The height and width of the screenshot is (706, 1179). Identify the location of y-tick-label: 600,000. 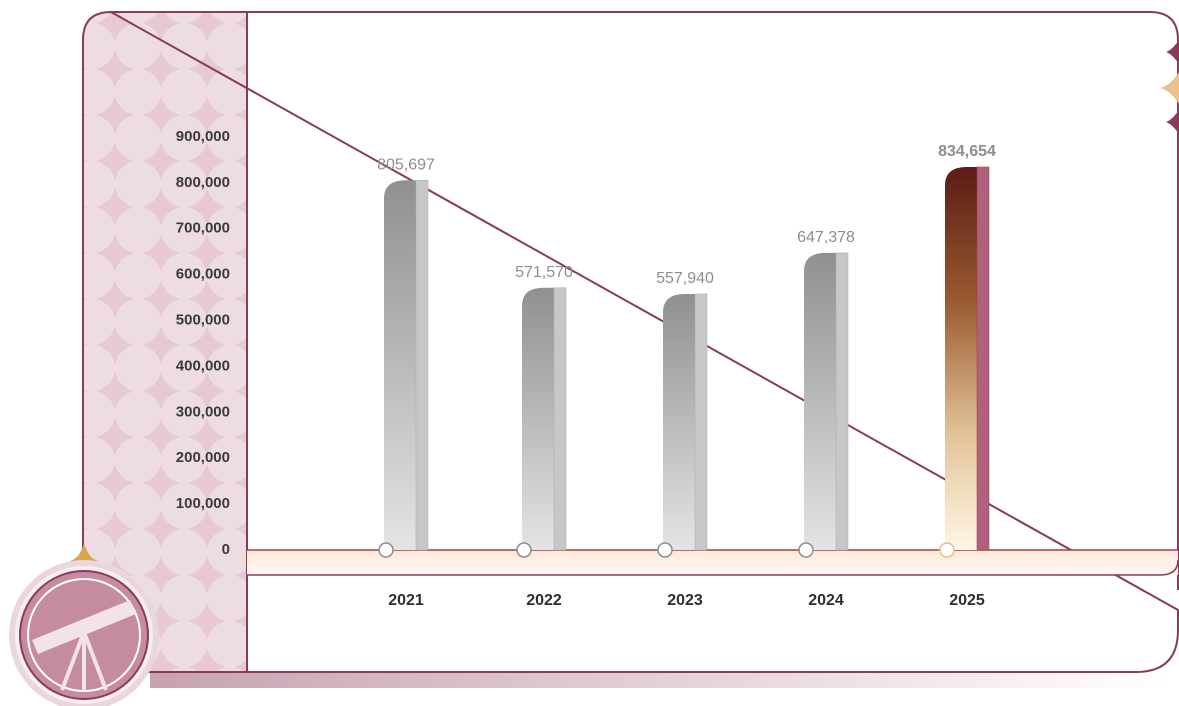
(203, 274).